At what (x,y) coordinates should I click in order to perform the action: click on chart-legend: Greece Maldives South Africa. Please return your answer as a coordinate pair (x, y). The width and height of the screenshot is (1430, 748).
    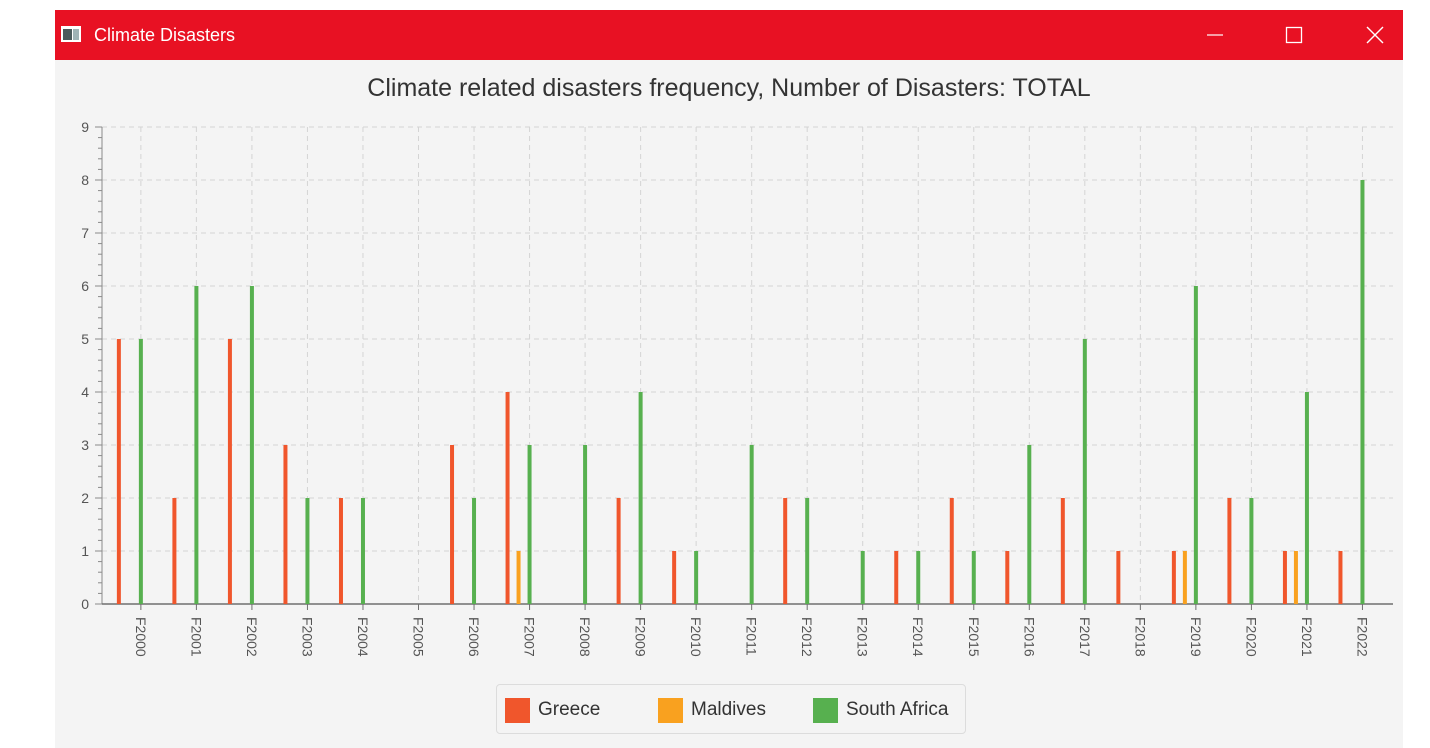
    Looking at the image, I should click on (731, 709).